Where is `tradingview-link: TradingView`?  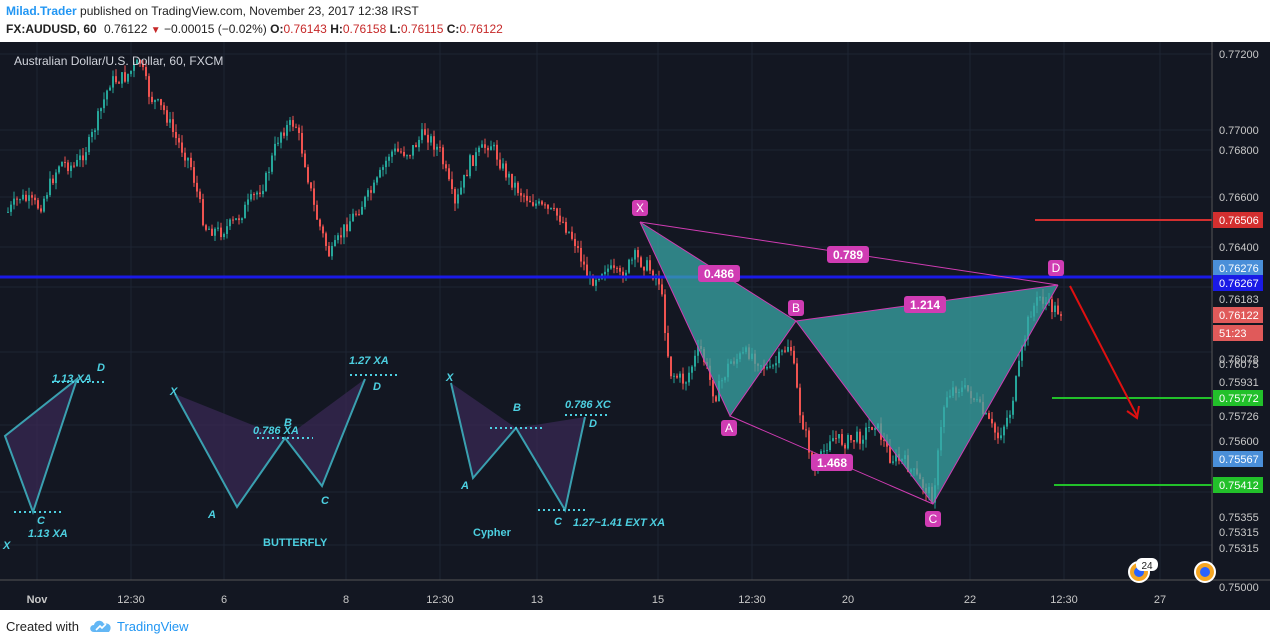
tradingview-link: TradingView is located at coordinates (153, 626).